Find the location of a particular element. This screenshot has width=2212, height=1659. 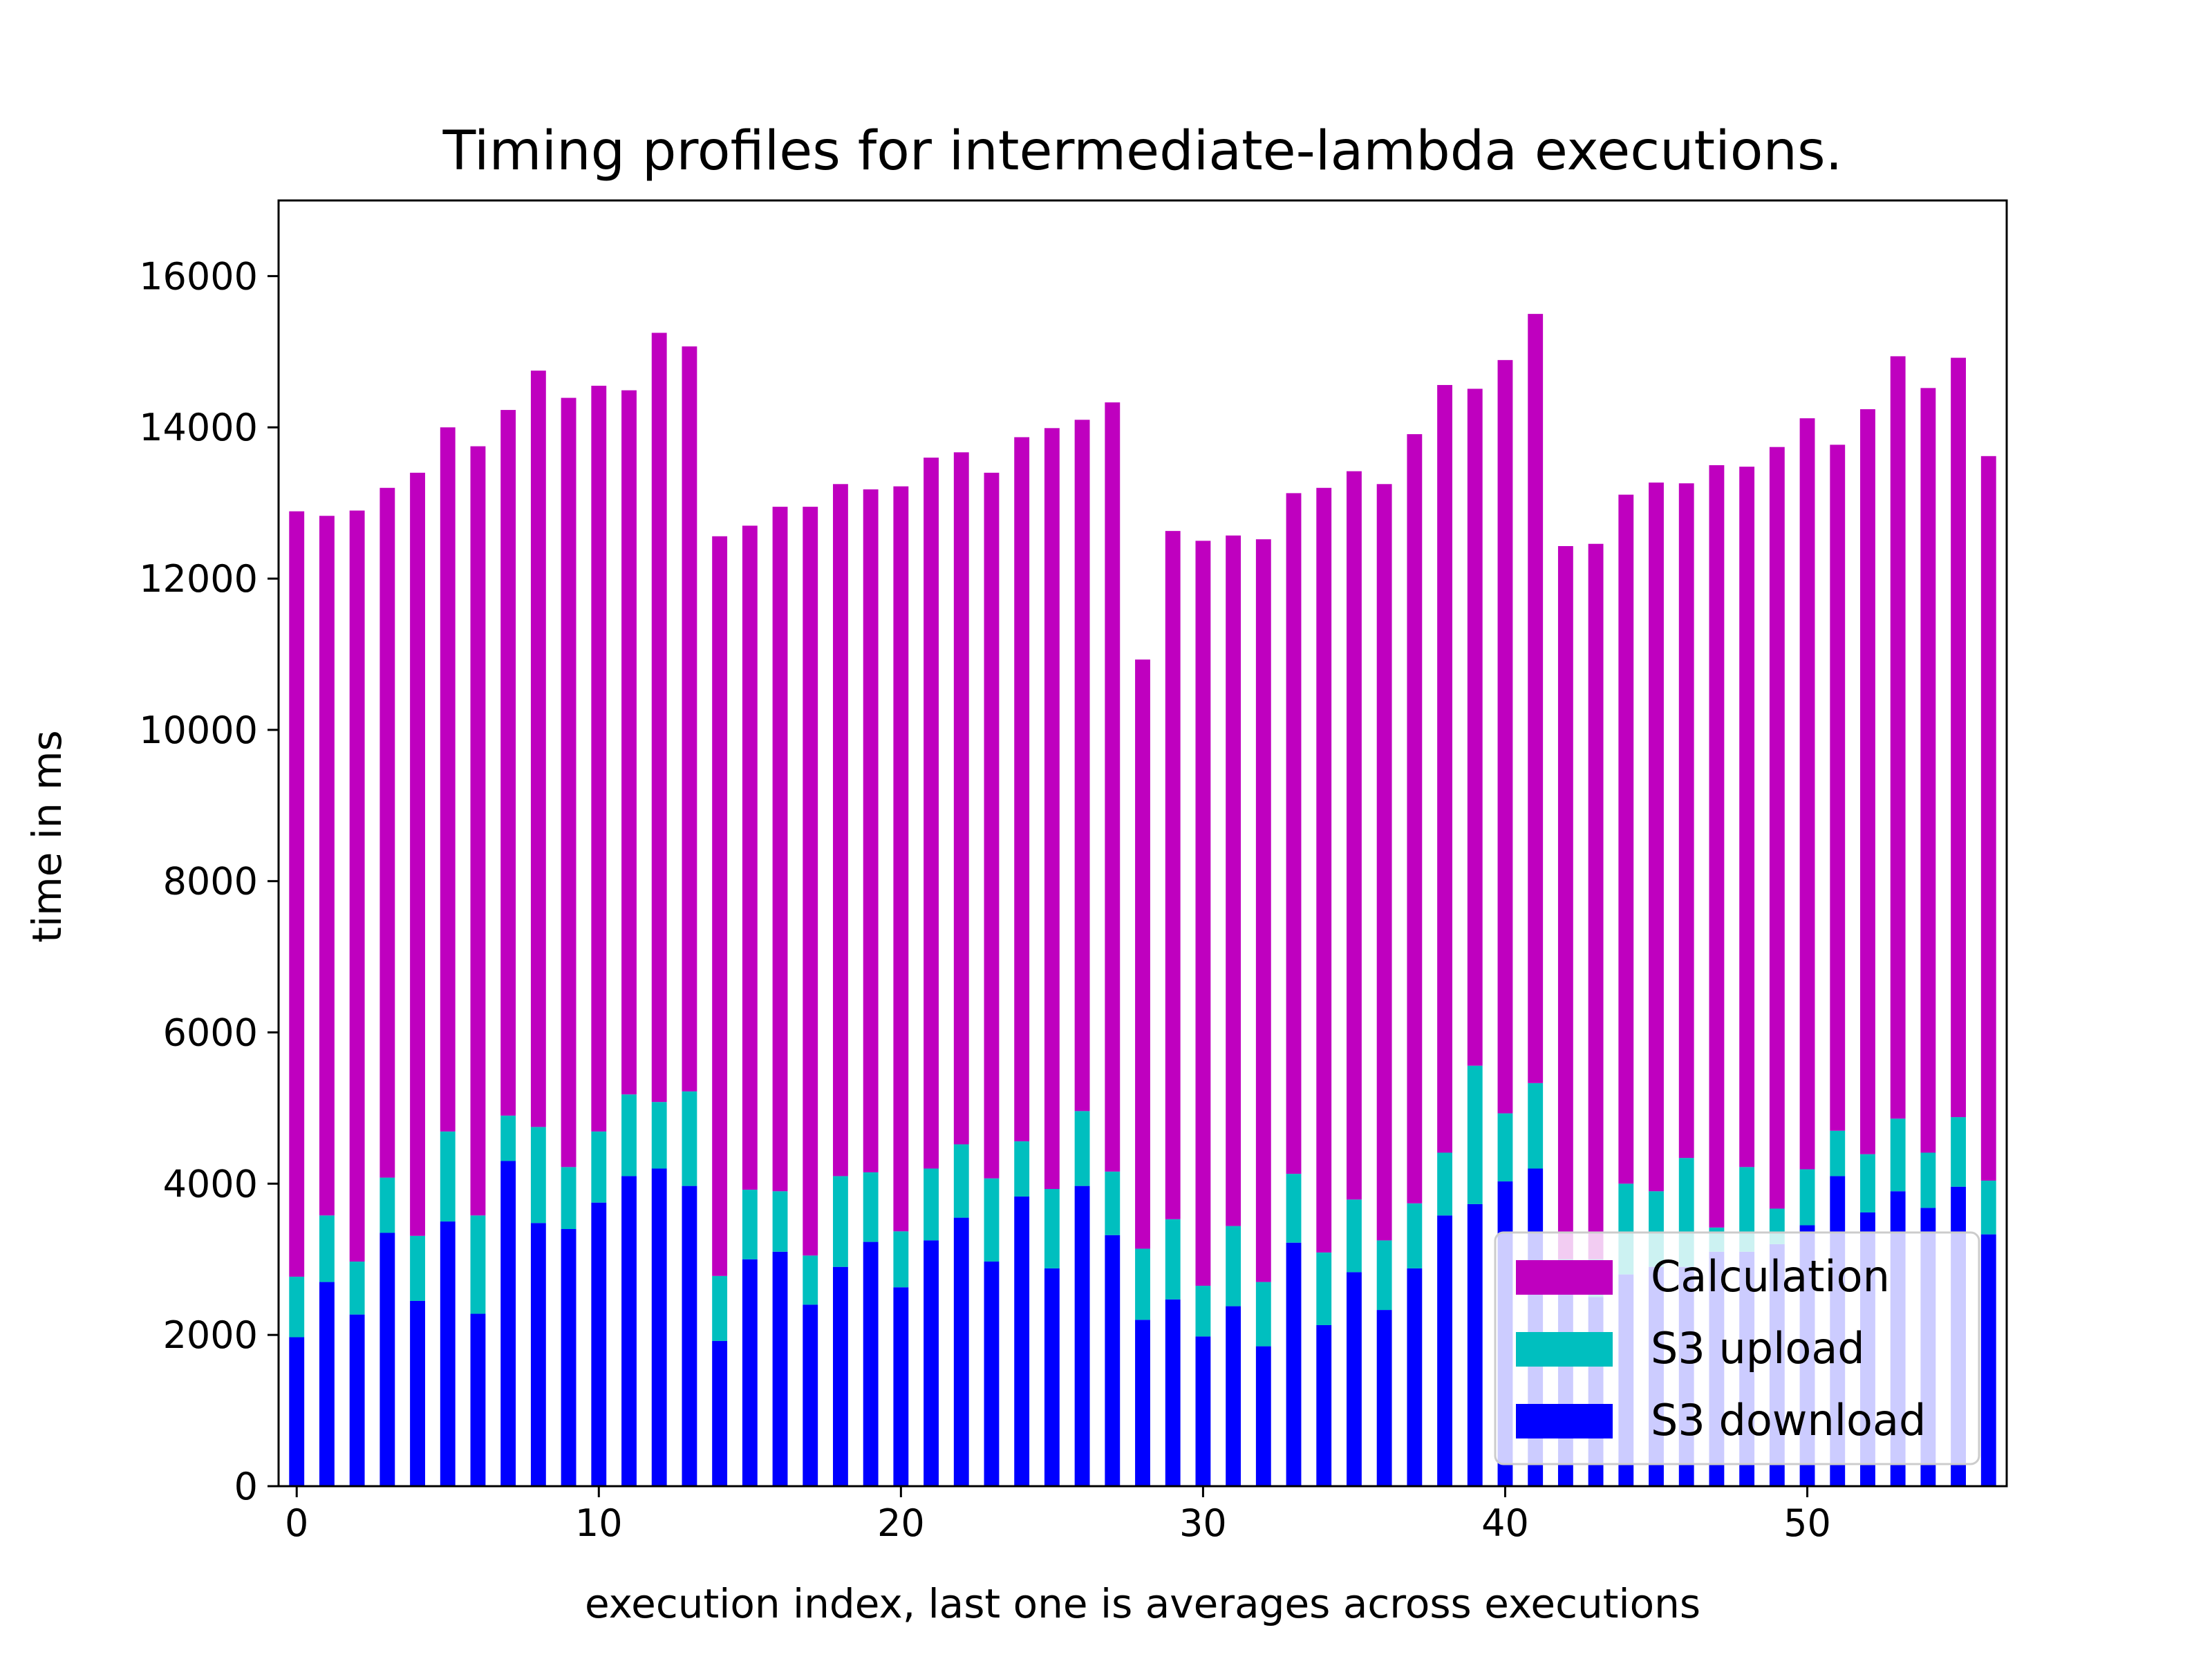

y-tick-label-0: 0 is located at coordinates (246, 1487).